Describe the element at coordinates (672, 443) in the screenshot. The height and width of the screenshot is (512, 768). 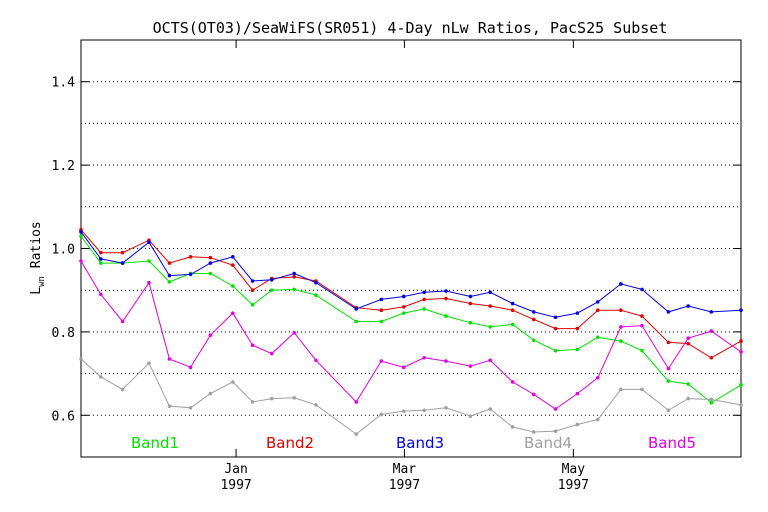
I see `legend-band5: Band5` at that location.